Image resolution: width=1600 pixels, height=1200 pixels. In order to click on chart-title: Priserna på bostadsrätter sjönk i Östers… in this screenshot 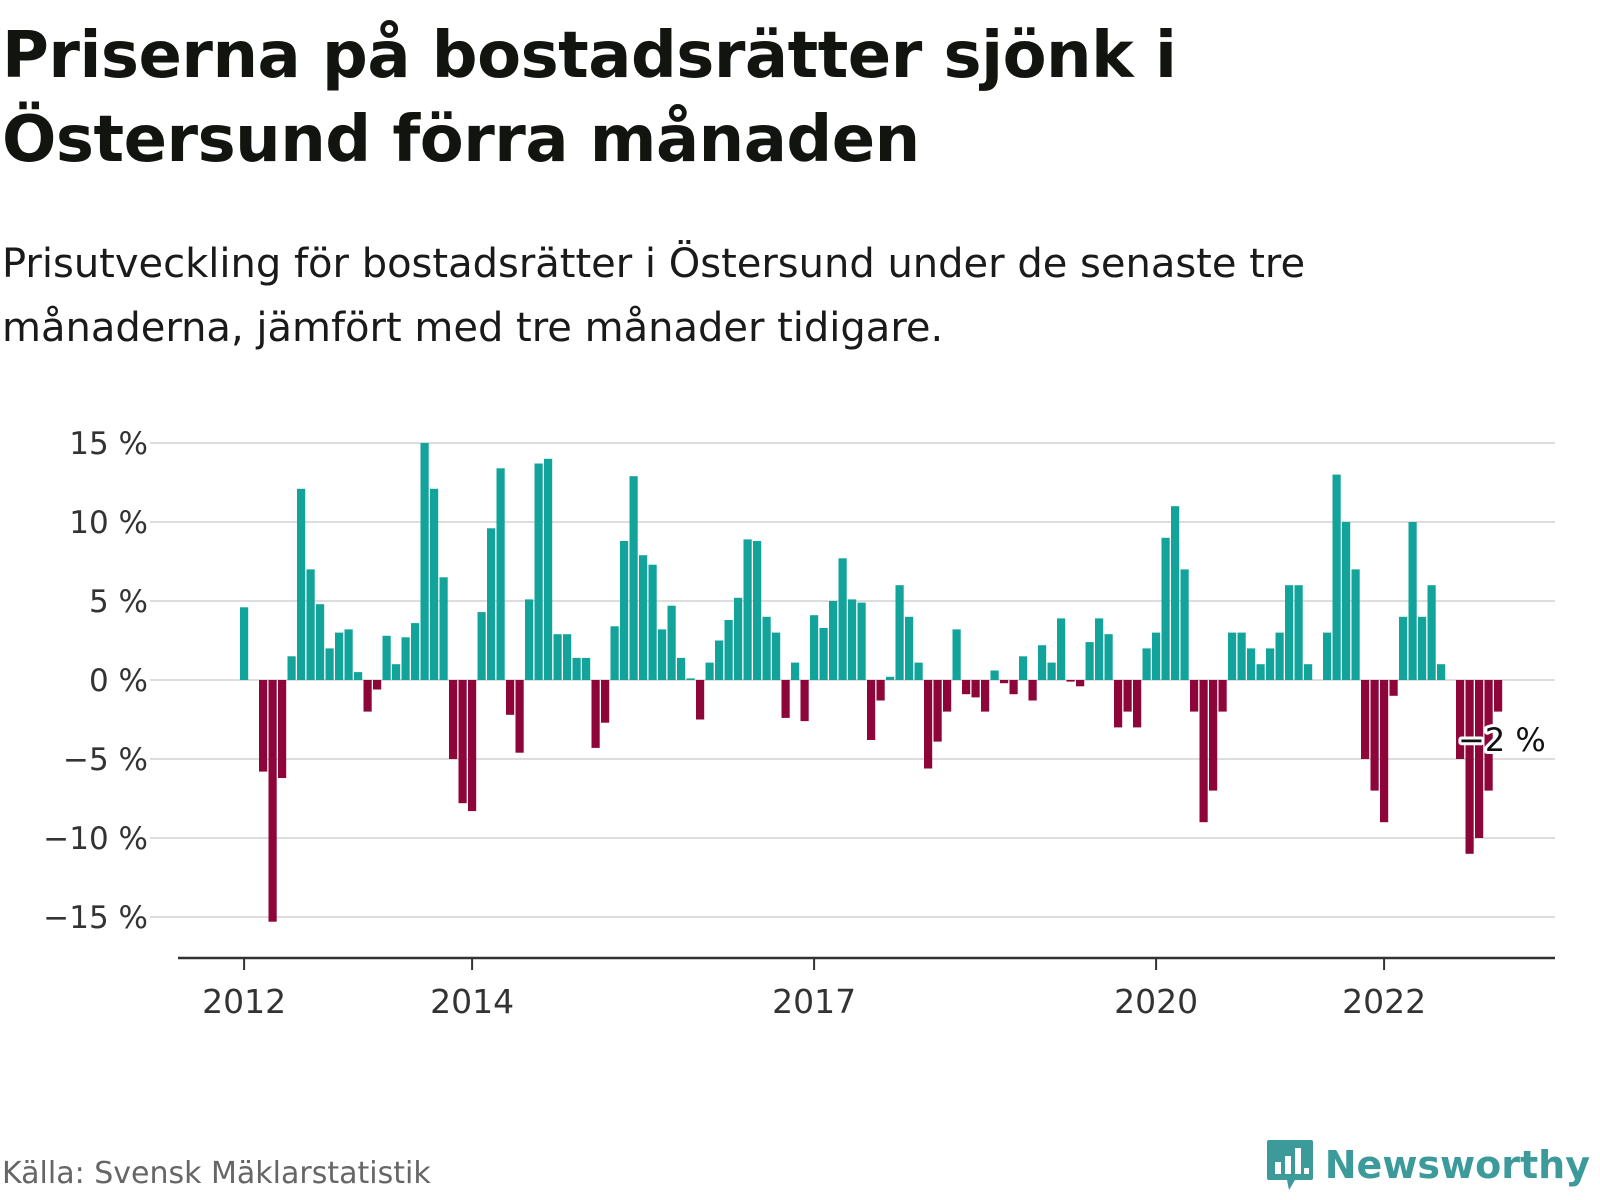, I will do `click(589, 98)`.